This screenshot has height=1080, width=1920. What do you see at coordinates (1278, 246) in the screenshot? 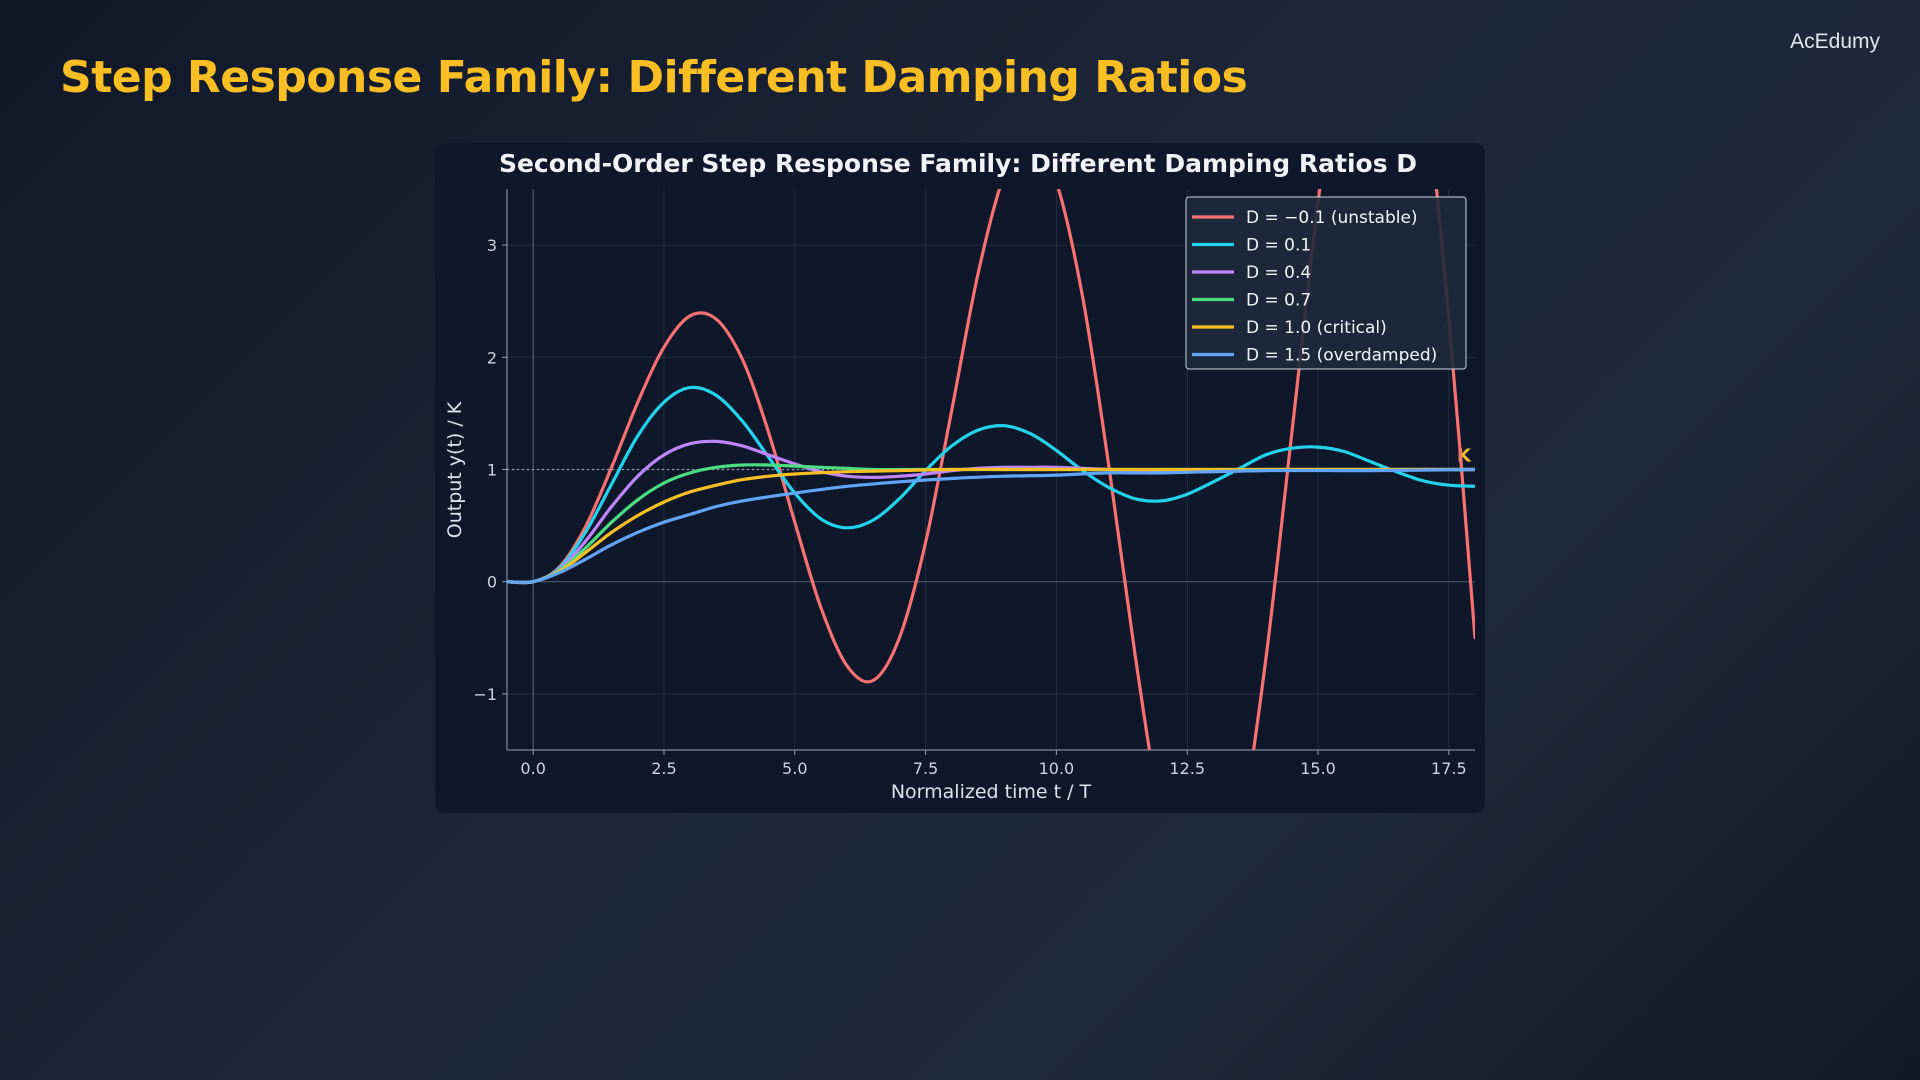
I see `legend-entry-label: D = 0.1` at bounding box center [1278, 246].